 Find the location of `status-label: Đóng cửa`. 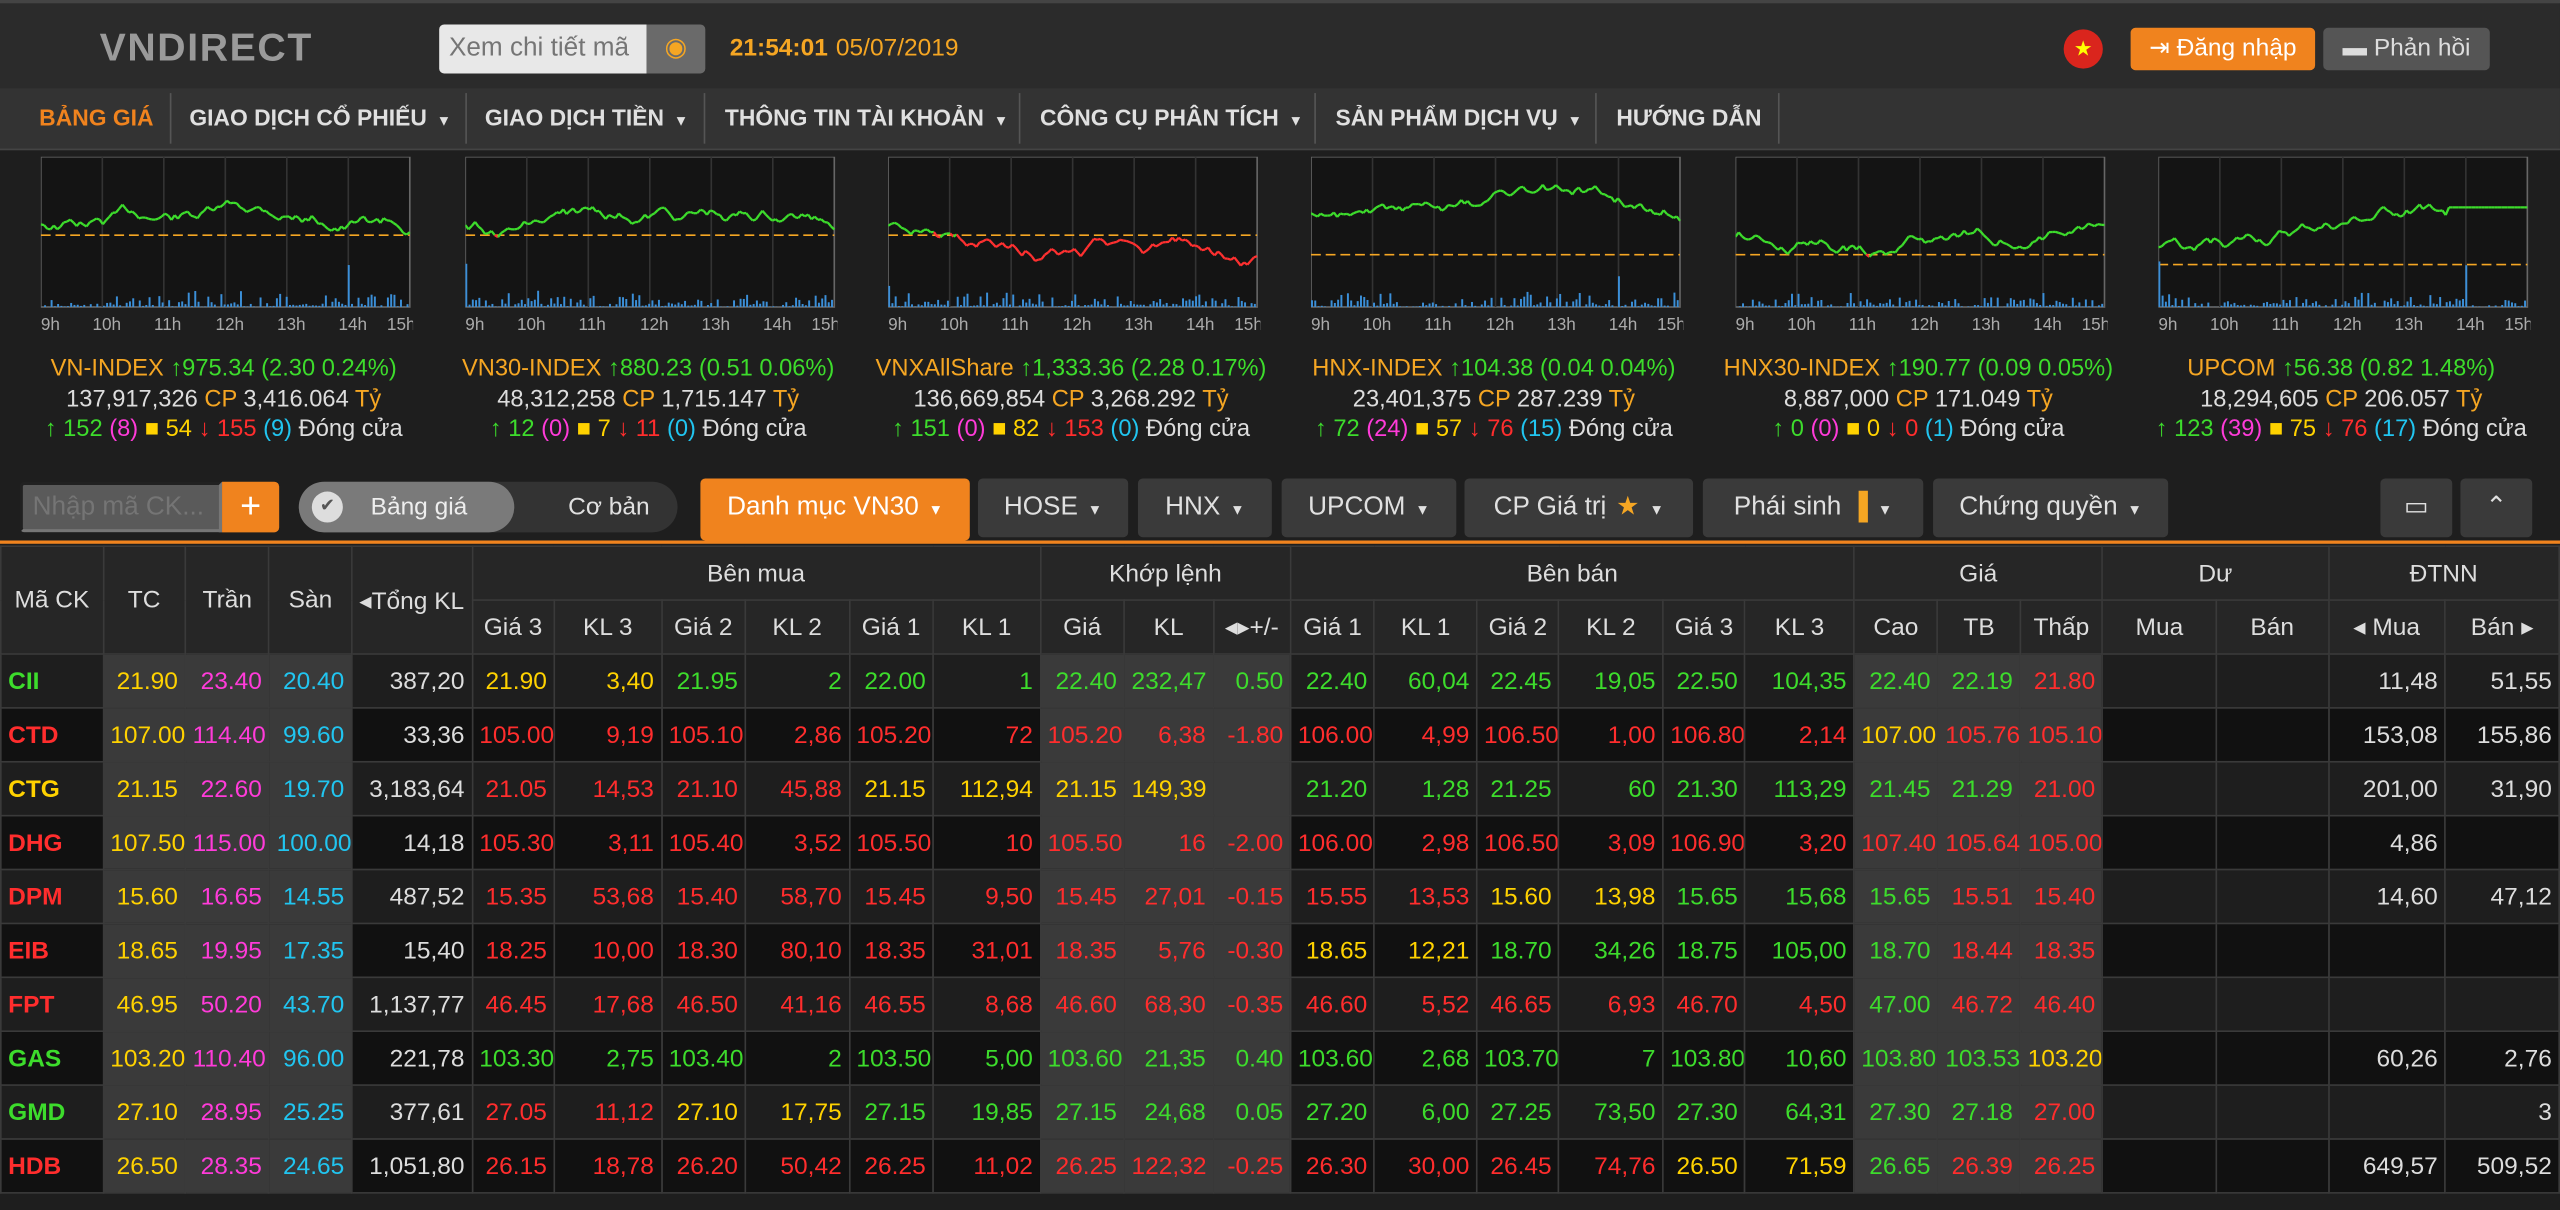

status-label: Đóng cửa is located at coordinates (1620, 429).